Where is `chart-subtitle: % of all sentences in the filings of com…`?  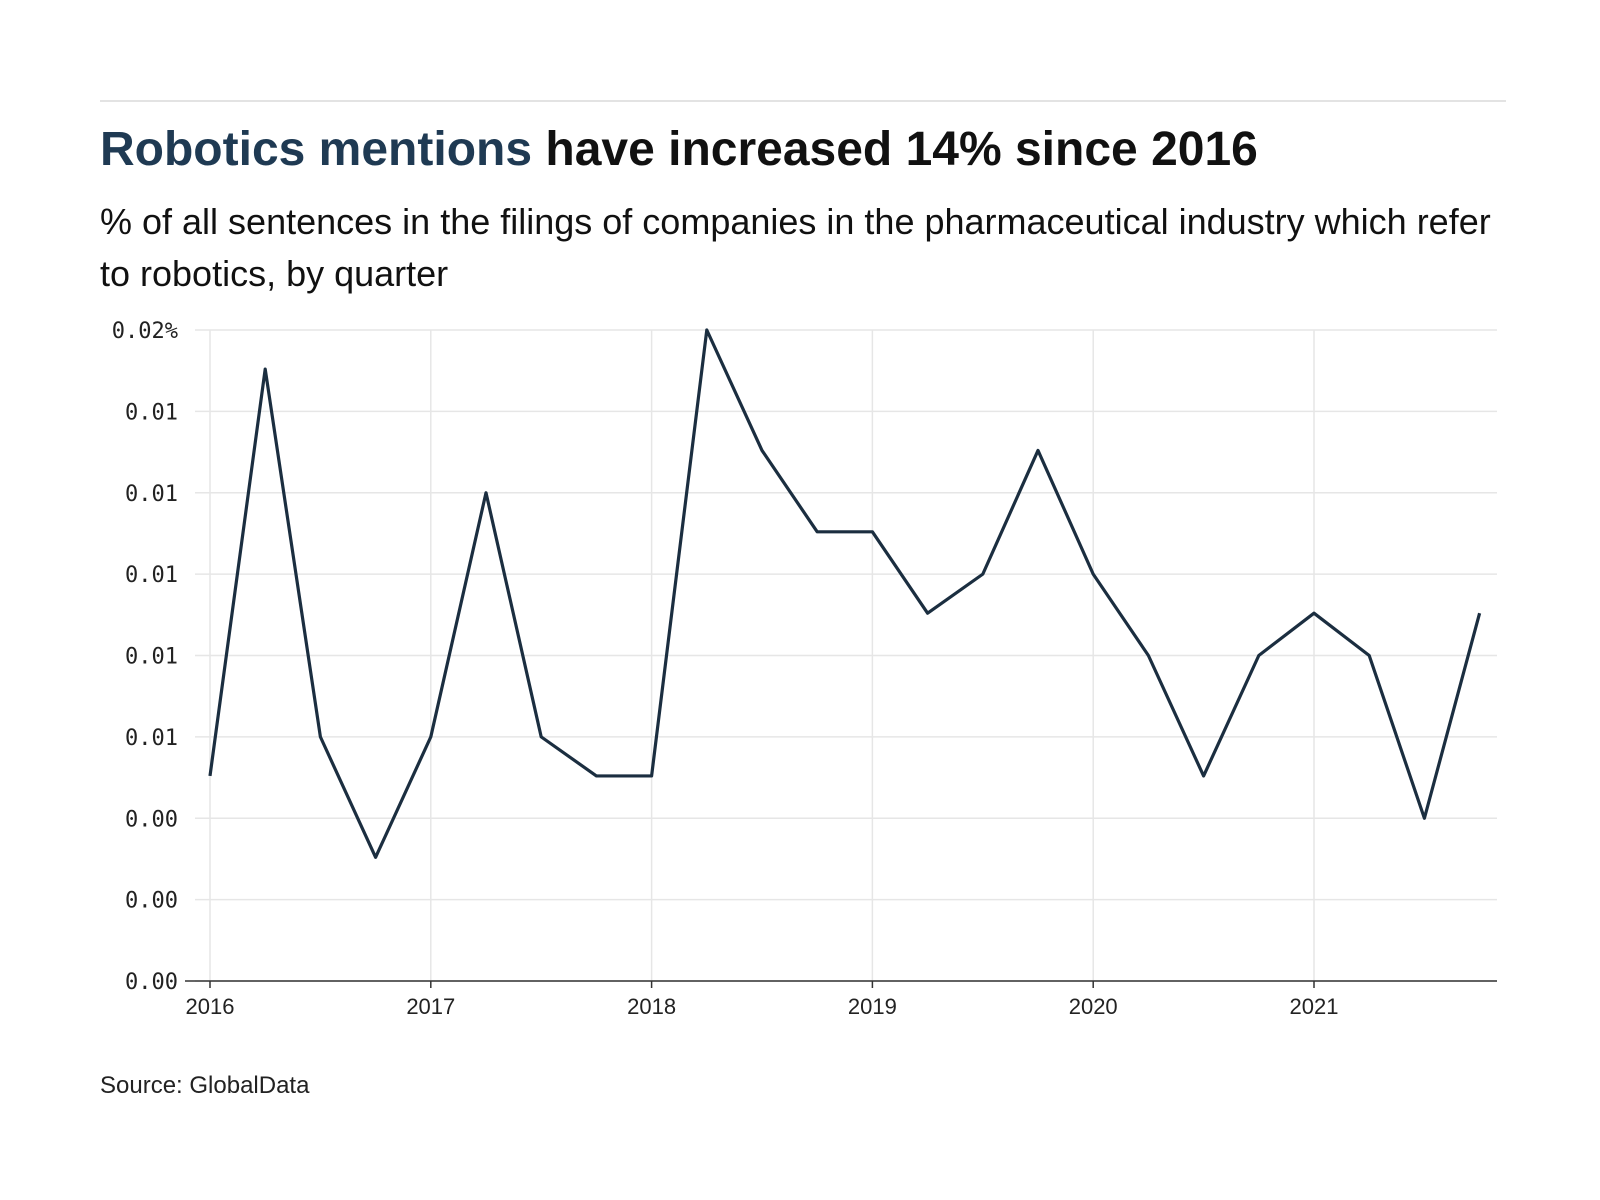 chart-subtitle: % of all sentences in the filings of com… is located at coordinates (795, 247).